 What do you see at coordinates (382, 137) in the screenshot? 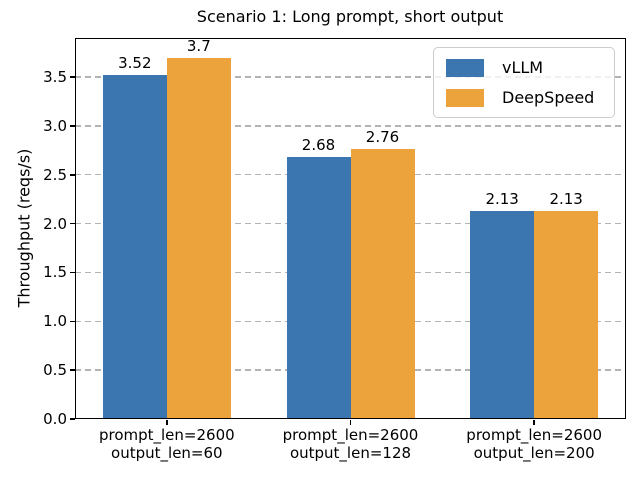
I see `bar-value-label: 2.76` at bounding box center [382, 137].